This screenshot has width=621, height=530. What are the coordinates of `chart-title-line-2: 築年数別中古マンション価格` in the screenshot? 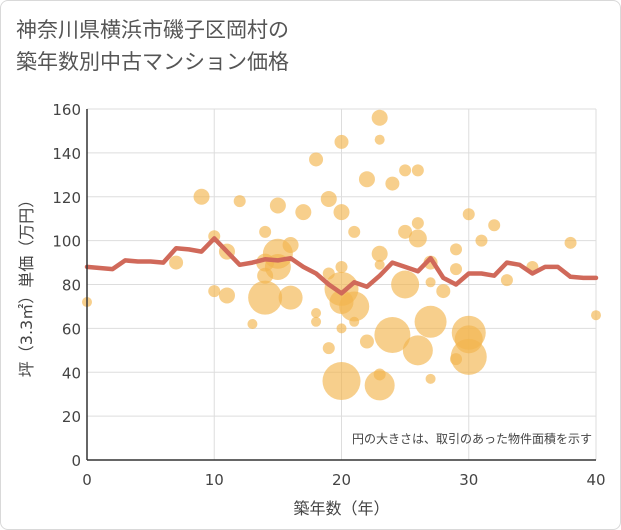 It's located at (152, 62).